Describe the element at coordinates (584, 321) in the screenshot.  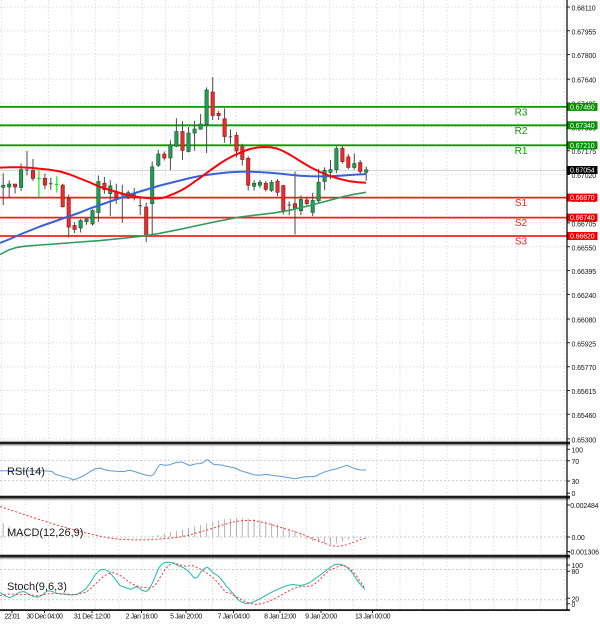
I see `svg-text: 0.66080` at that location.